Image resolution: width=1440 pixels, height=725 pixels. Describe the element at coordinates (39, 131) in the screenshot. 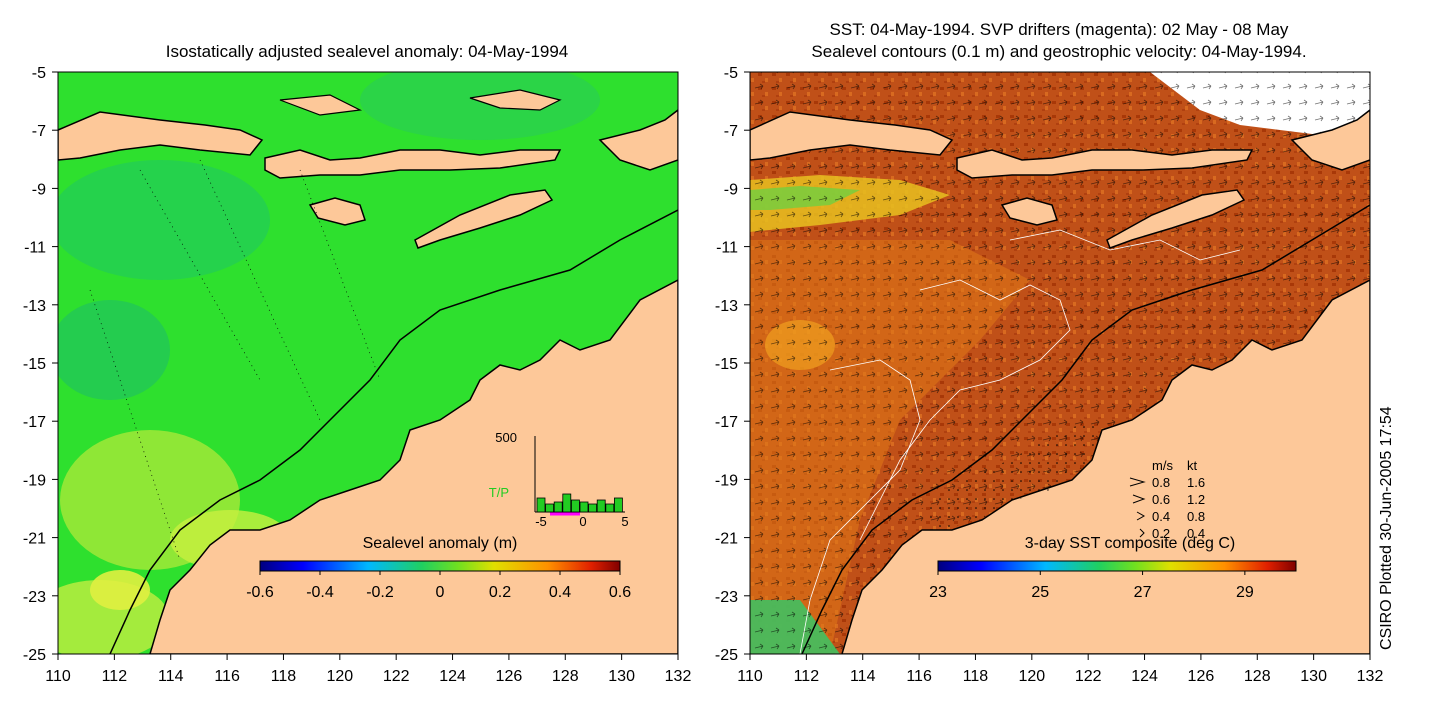

I see `y-tick-label: -7` at that location.